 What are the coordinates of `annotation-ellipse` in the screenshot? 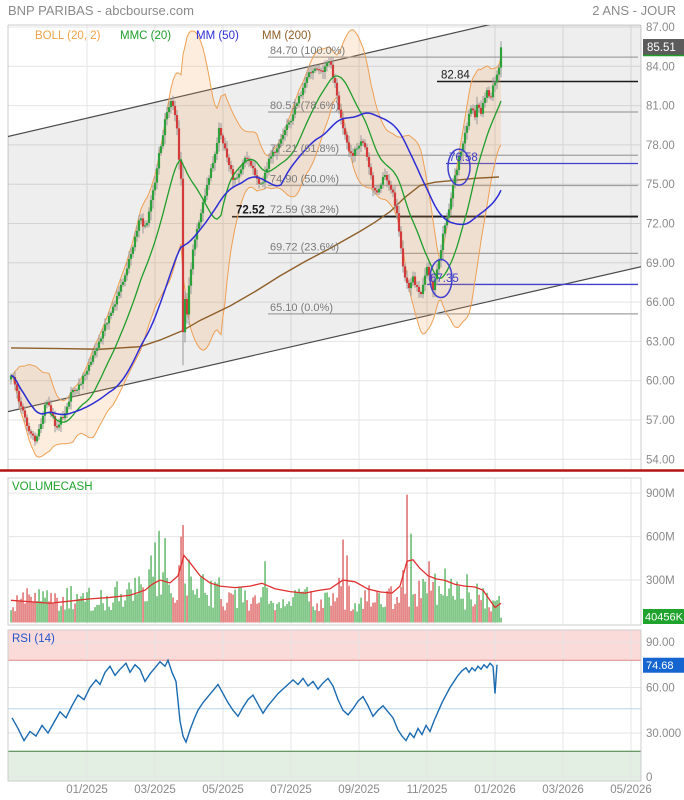 It's located at (459, 167).